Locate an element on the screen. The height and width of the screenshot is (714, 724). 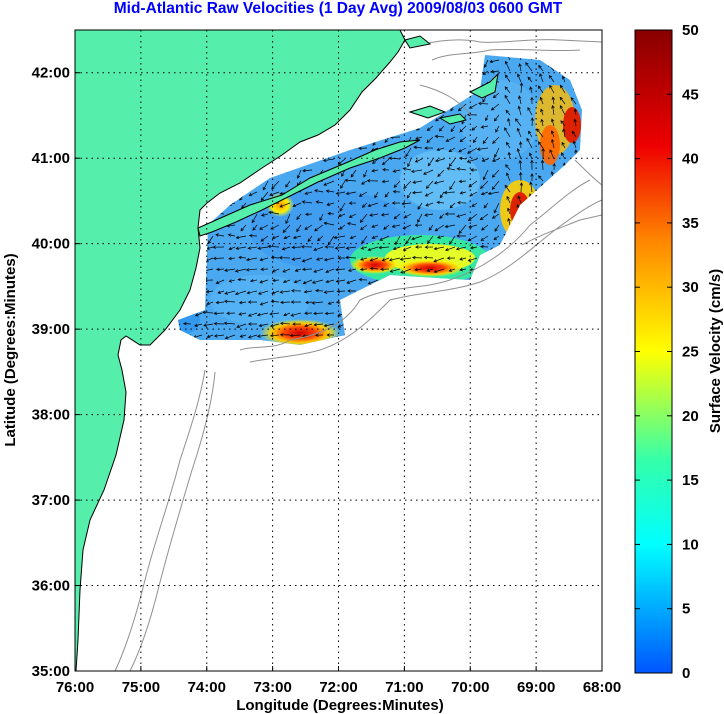
colorbar-tick-label: 40 is located at coordinates (690, 159).